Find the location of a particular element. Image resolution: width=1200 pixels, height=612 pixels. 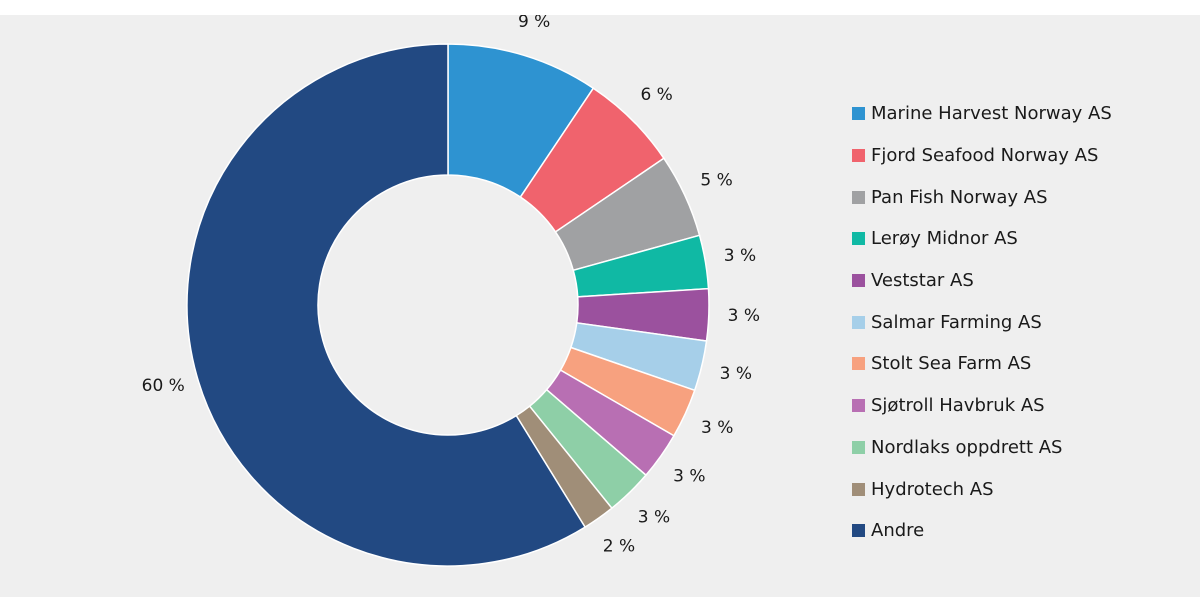

legend-item: Nordlaks oppdrett AS is located at coordinates (982, 448).